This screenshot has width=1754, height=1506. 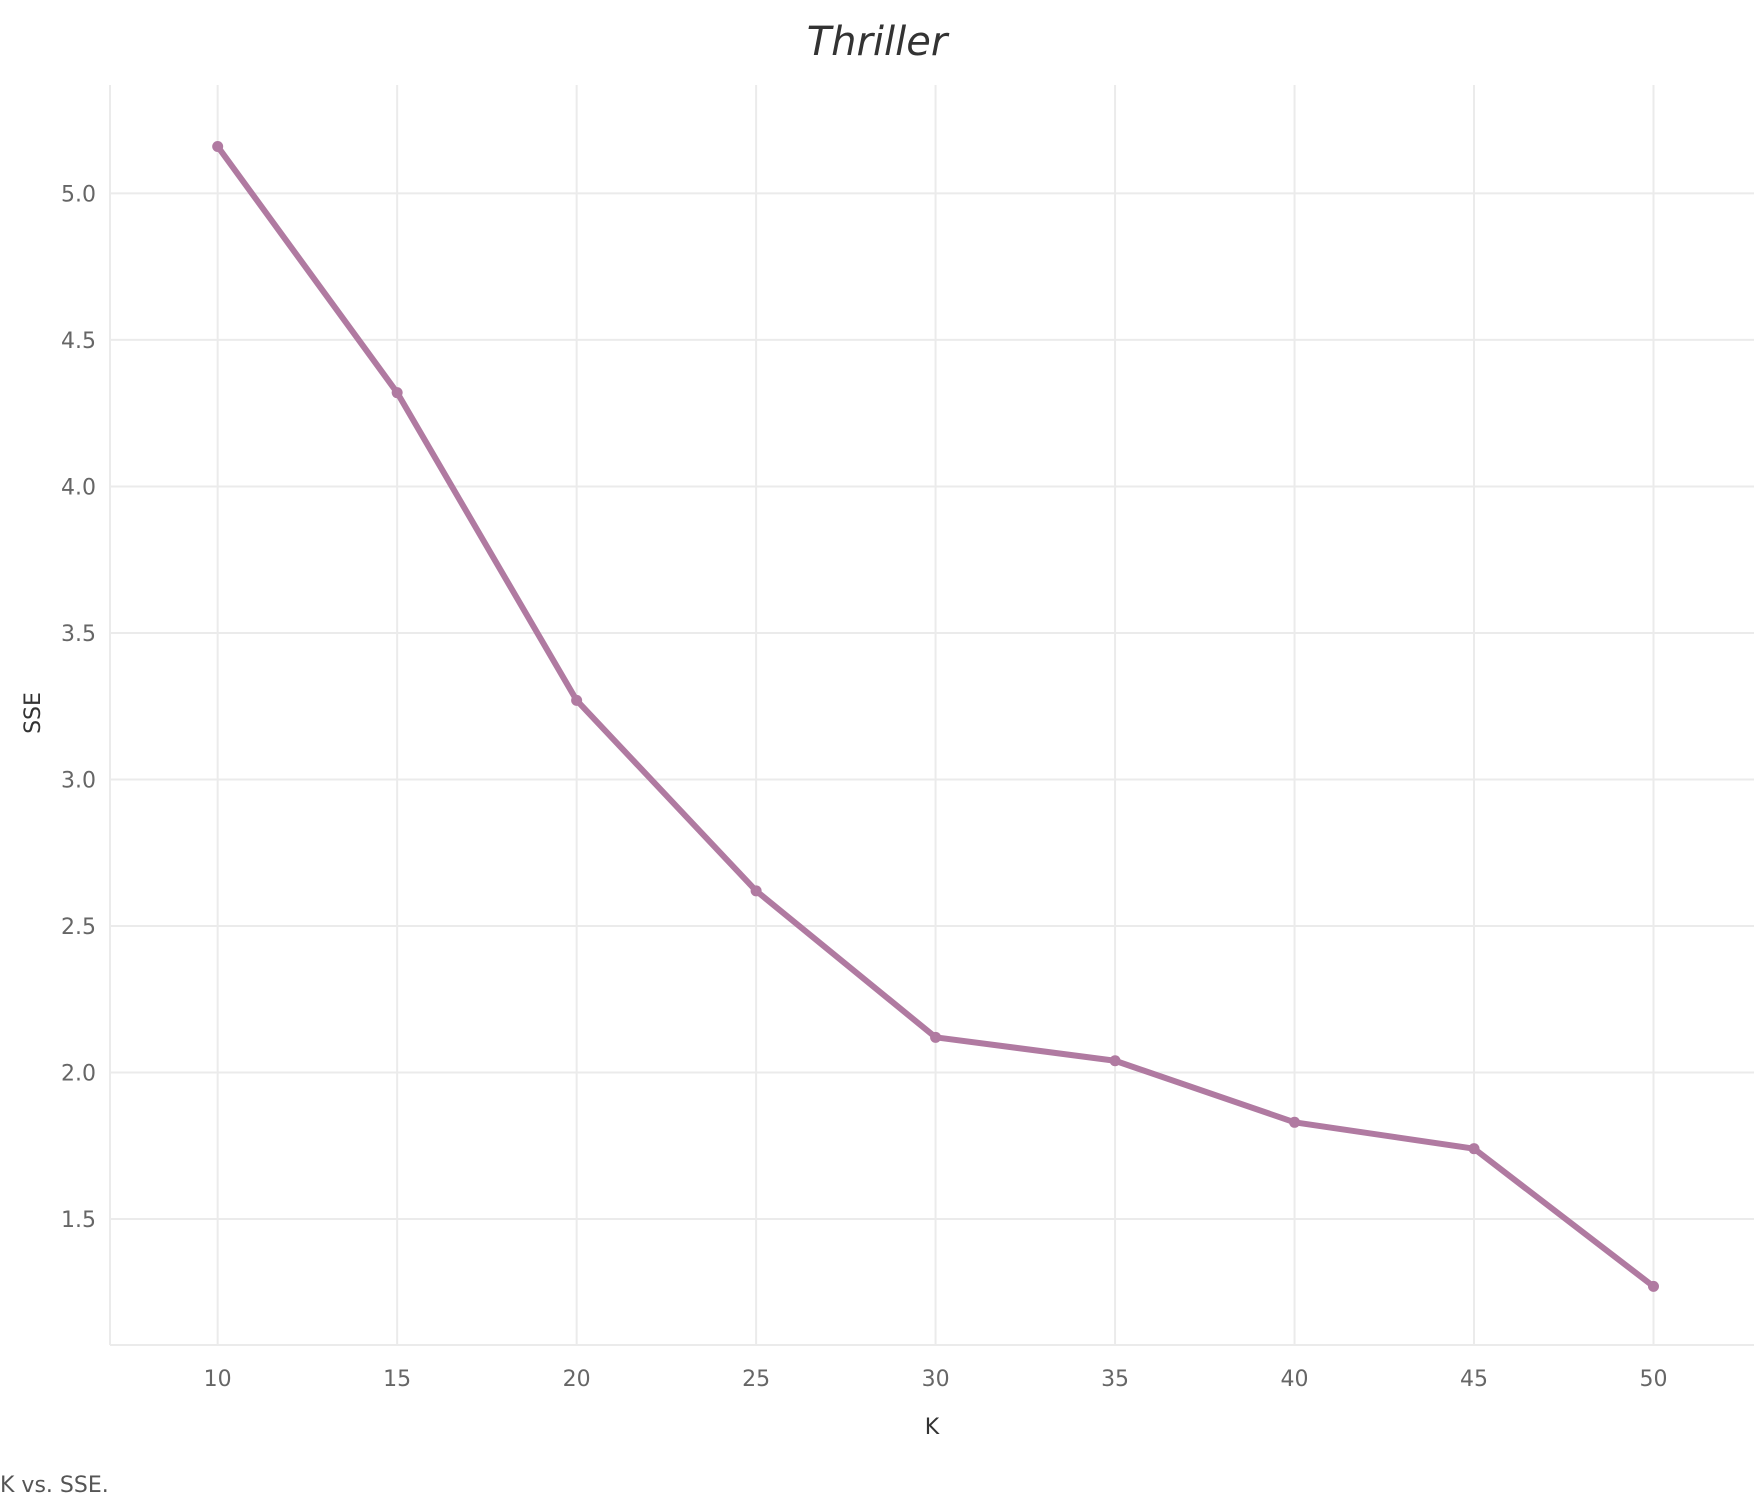 What do you see at coordinates (33, 713) in the screenshot?
I see `y-axis-label: SSE` at bounding box center [33, 713].